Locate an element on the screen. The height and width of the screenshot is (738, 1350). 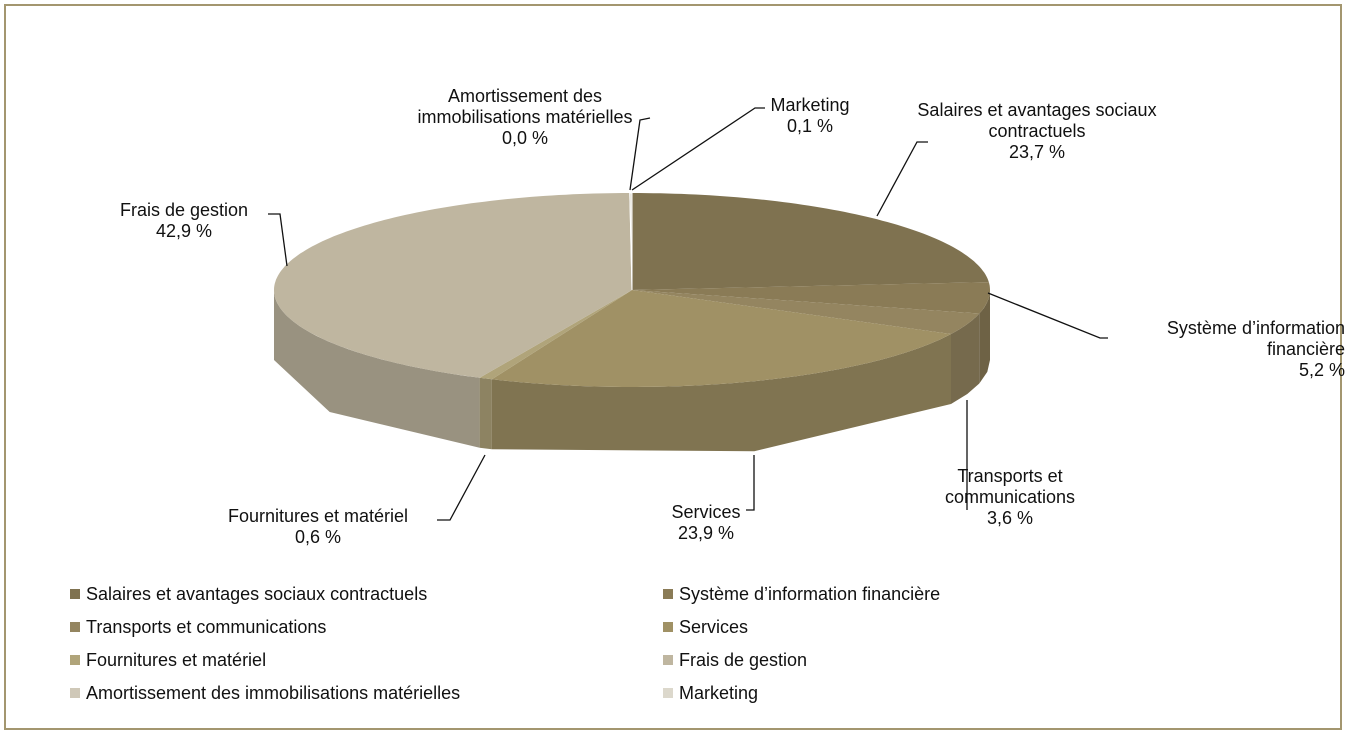
legend-label: Services is located at coordinates (714, 627).